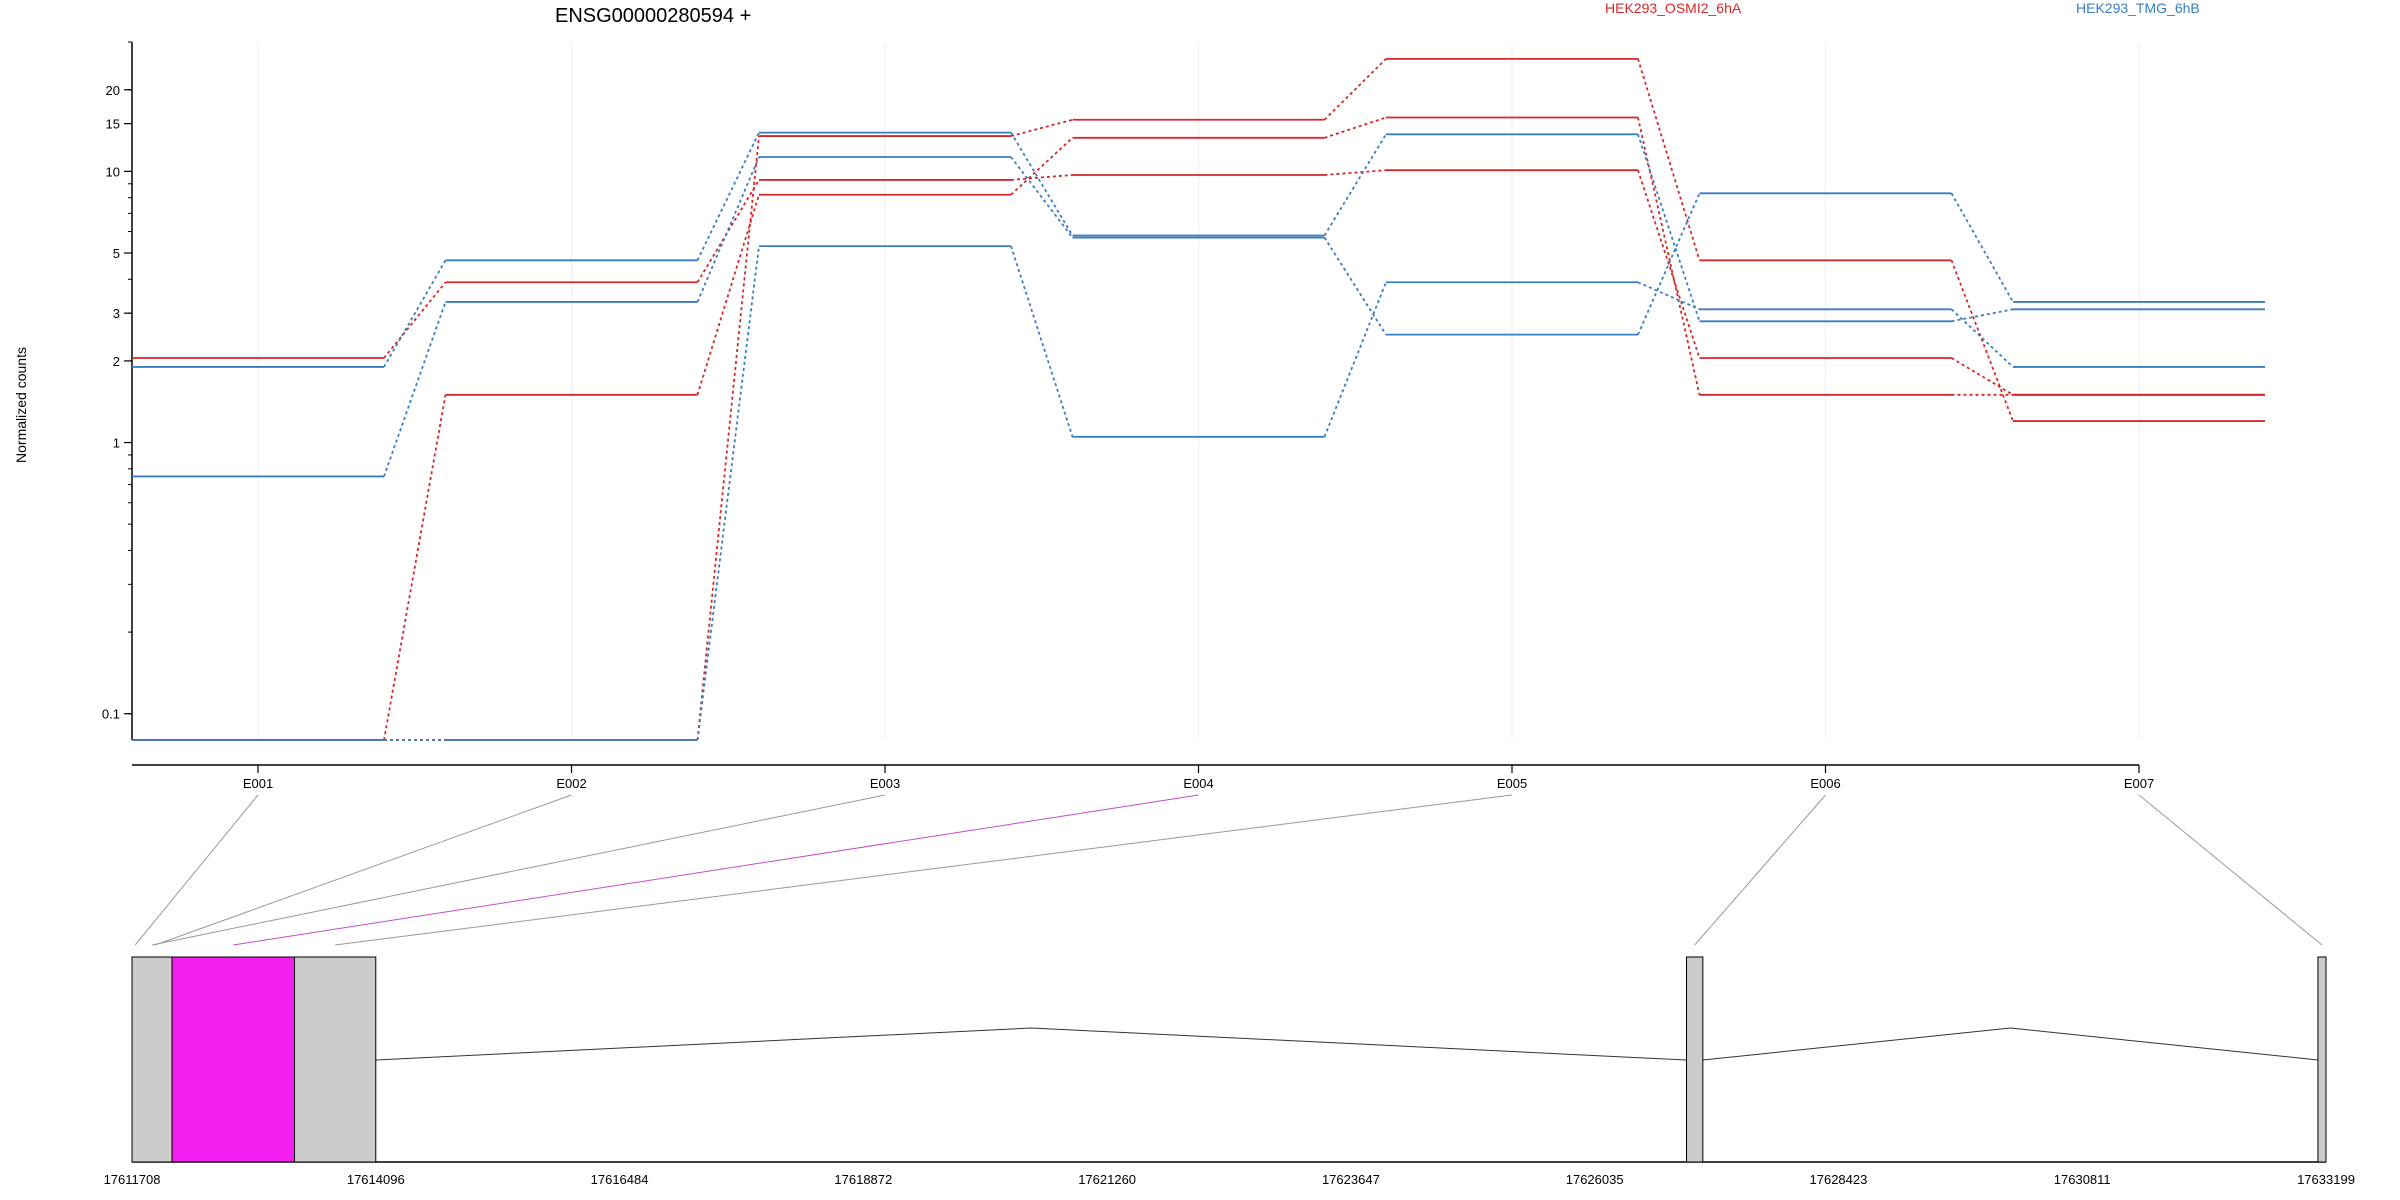  Describe the element at coordinates (233, 1059) in the screenshot. I see `exon-box-e004` at that location.